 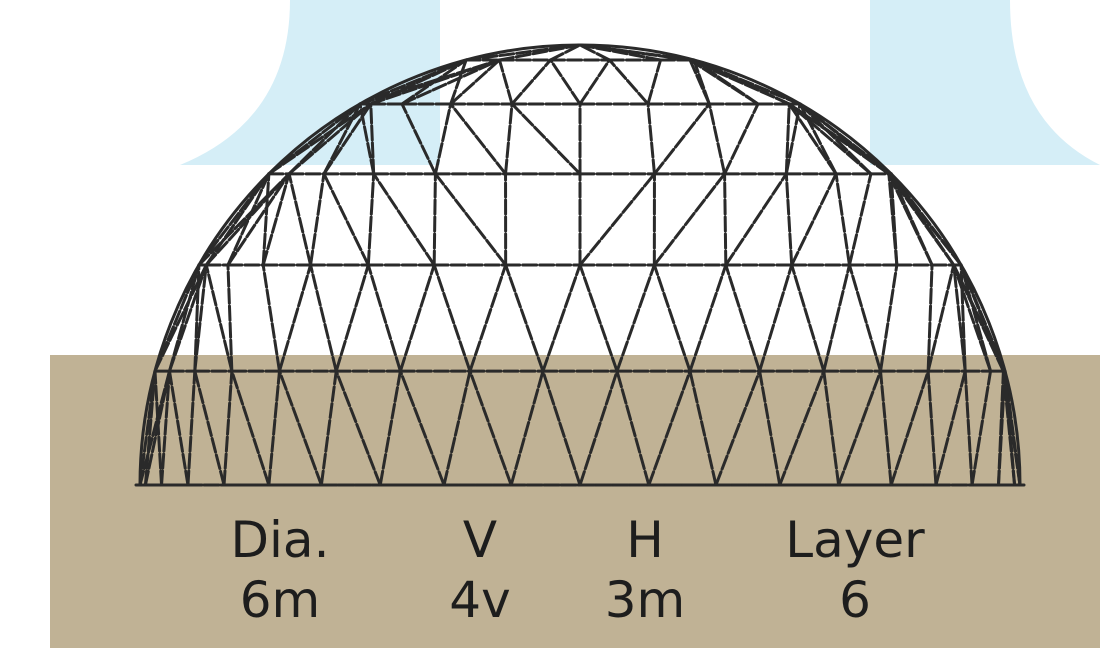 What do you see at coordinates (855, 570) in the screenshot?
I see `spec-layer: Layer 6` at bounding box center [855, 570].